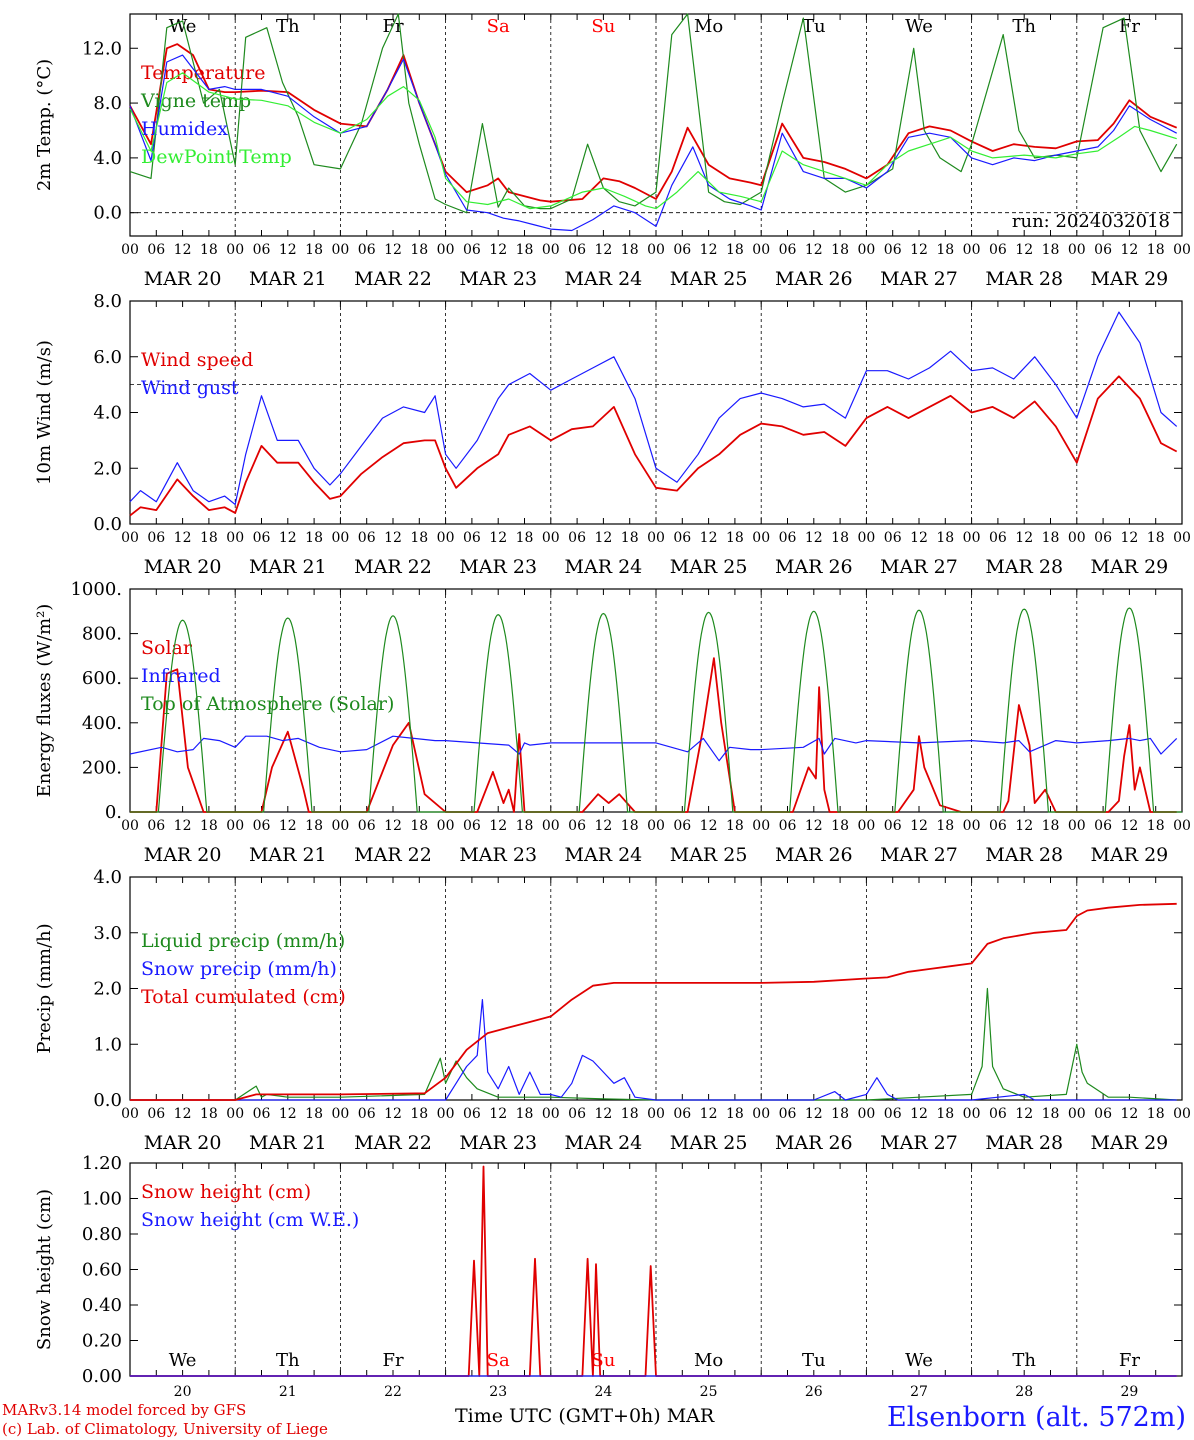 The image size is (1194, 1440). Describe the element at coordinates (498, 26) in the screenshot. I see `weekday-label: Sa` at that location.